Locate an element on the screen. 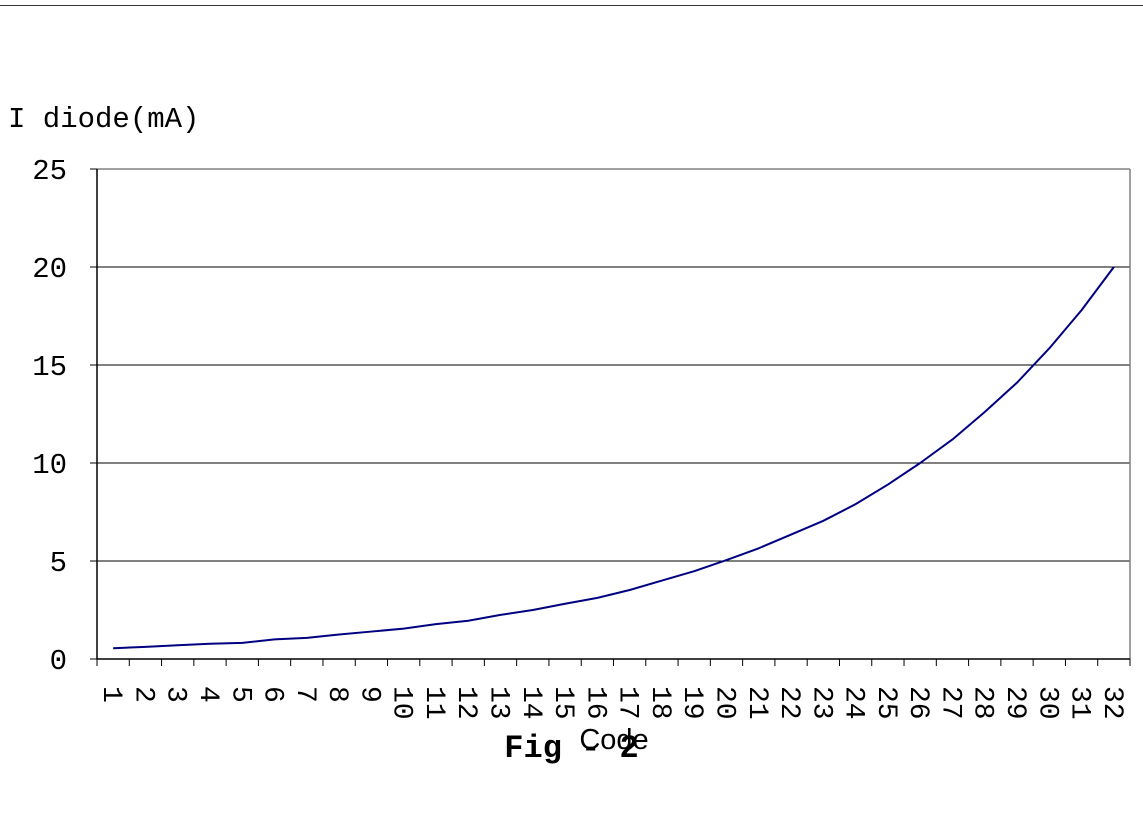 The image size is (1143, 825). x-tick-label: 12 is located at coordinates (465, 703).